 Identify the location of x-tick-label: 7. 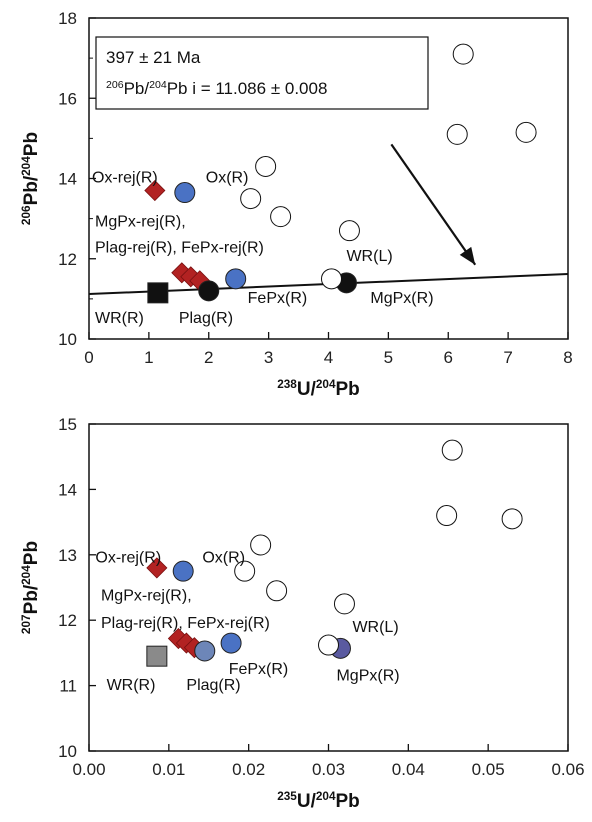
(507, 357).